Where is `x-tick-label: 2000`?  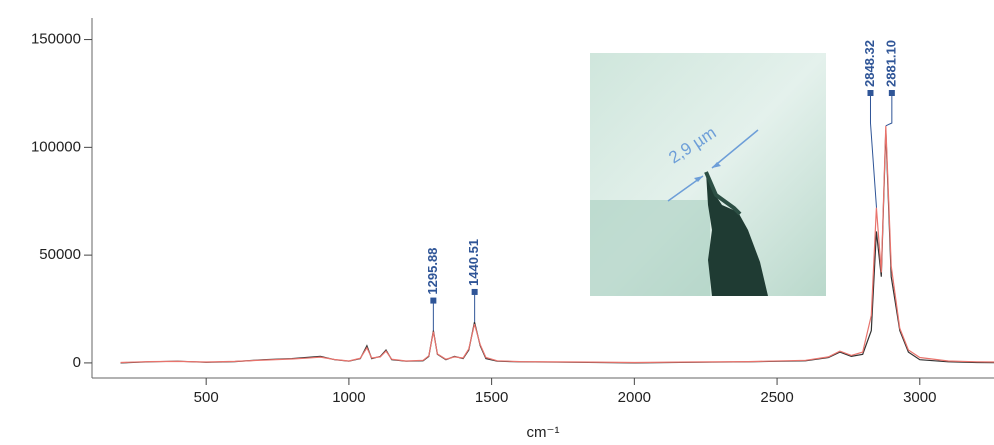 x-tick-label: 2000 is located at coordinates (634, 397).